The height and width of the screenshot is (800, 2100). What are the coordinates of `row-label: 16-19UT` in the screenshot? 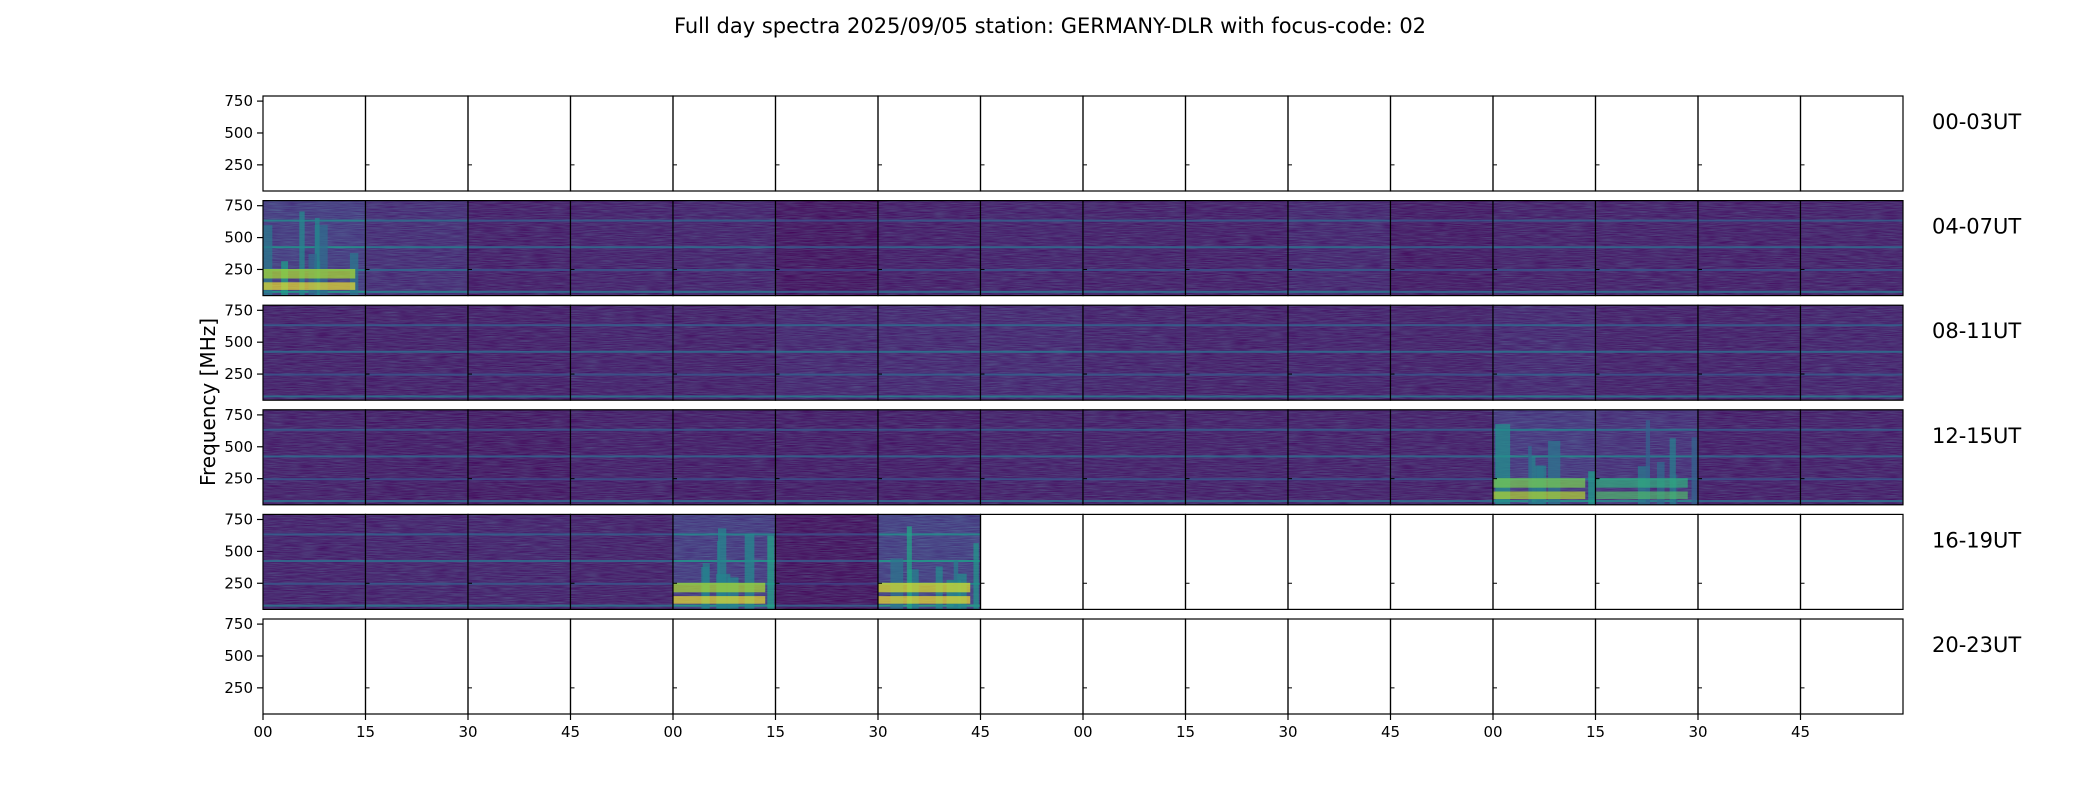 It's located at (1976, 540).